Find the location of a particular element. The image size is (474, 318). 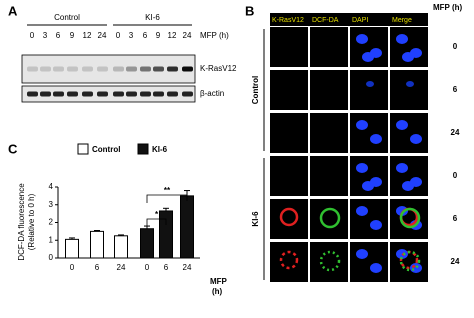

blot-label: K-RasV12 is located at coordinates (218, 68).